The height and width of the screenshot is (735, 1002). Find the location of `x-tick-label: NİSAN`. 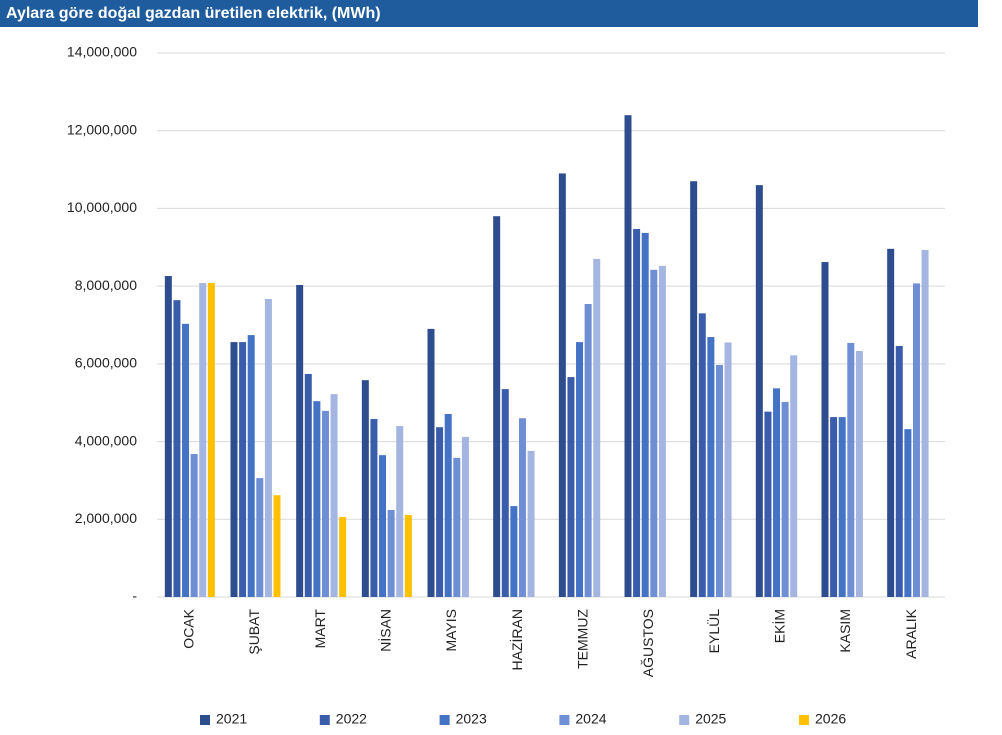

x-tick-label: NİSAN is located at coordinates (385, 630).